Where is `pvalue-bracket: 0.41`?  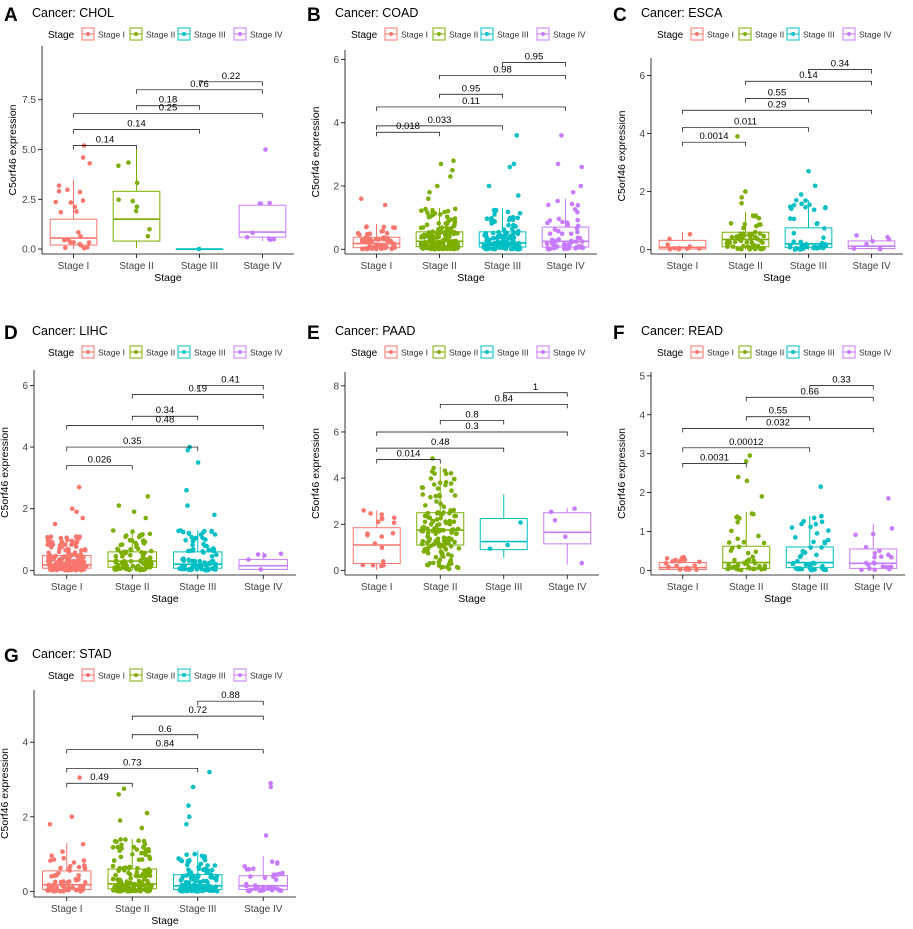
pvalue-bracket: 0.41 is located at coordinates (230, 382).